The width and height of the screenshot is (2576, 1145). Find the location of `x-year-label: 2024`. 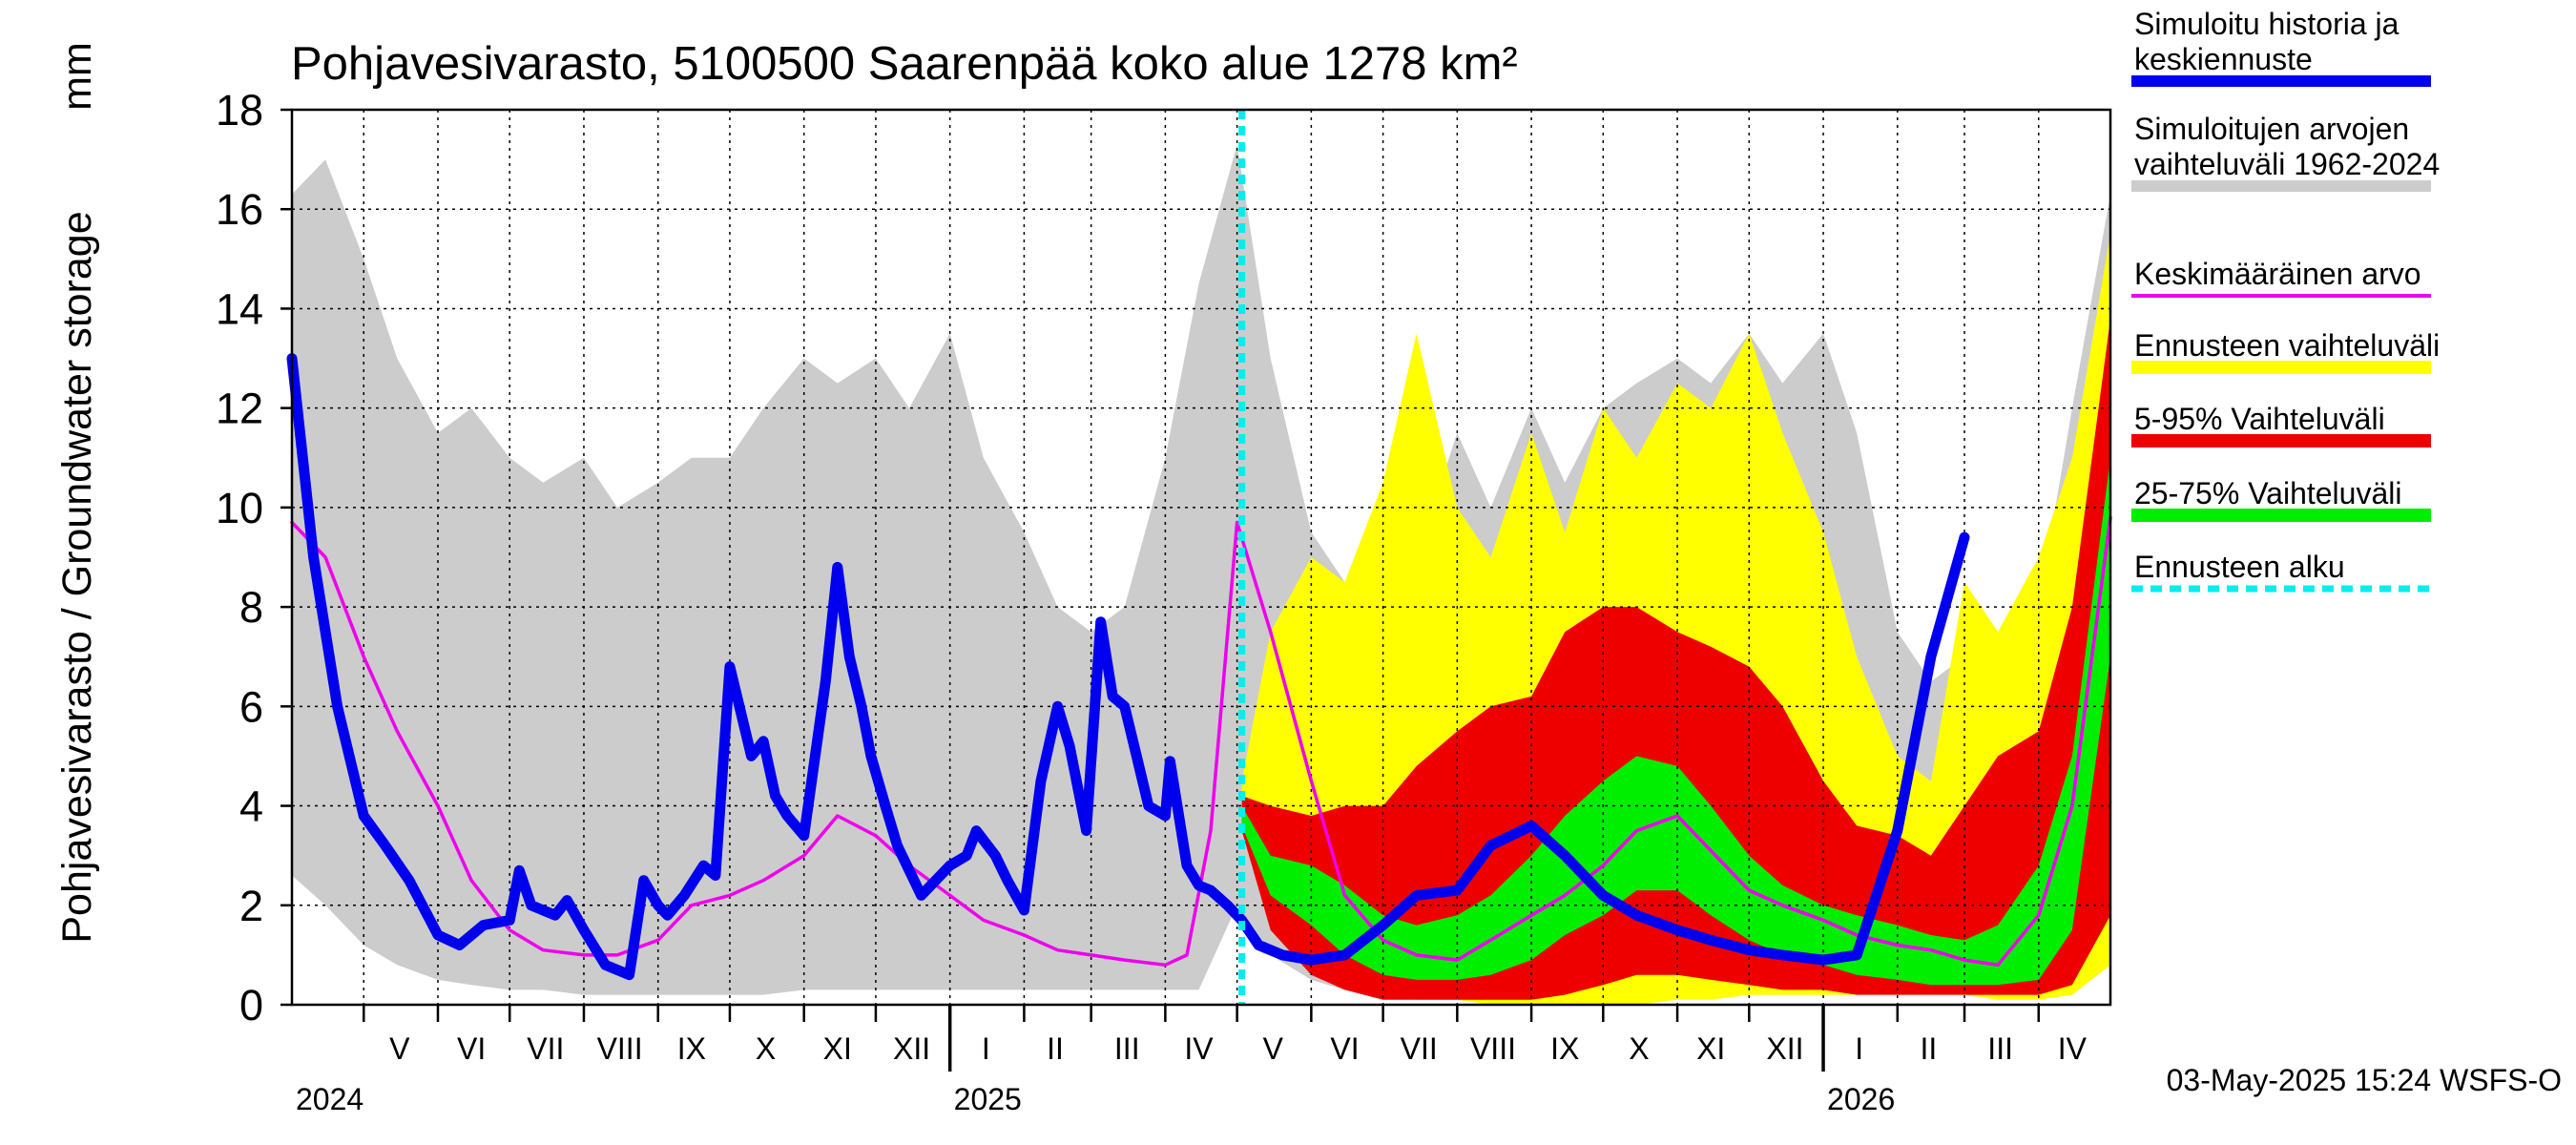

x-year-label: 2024 is located at coordinates (330, 1099).